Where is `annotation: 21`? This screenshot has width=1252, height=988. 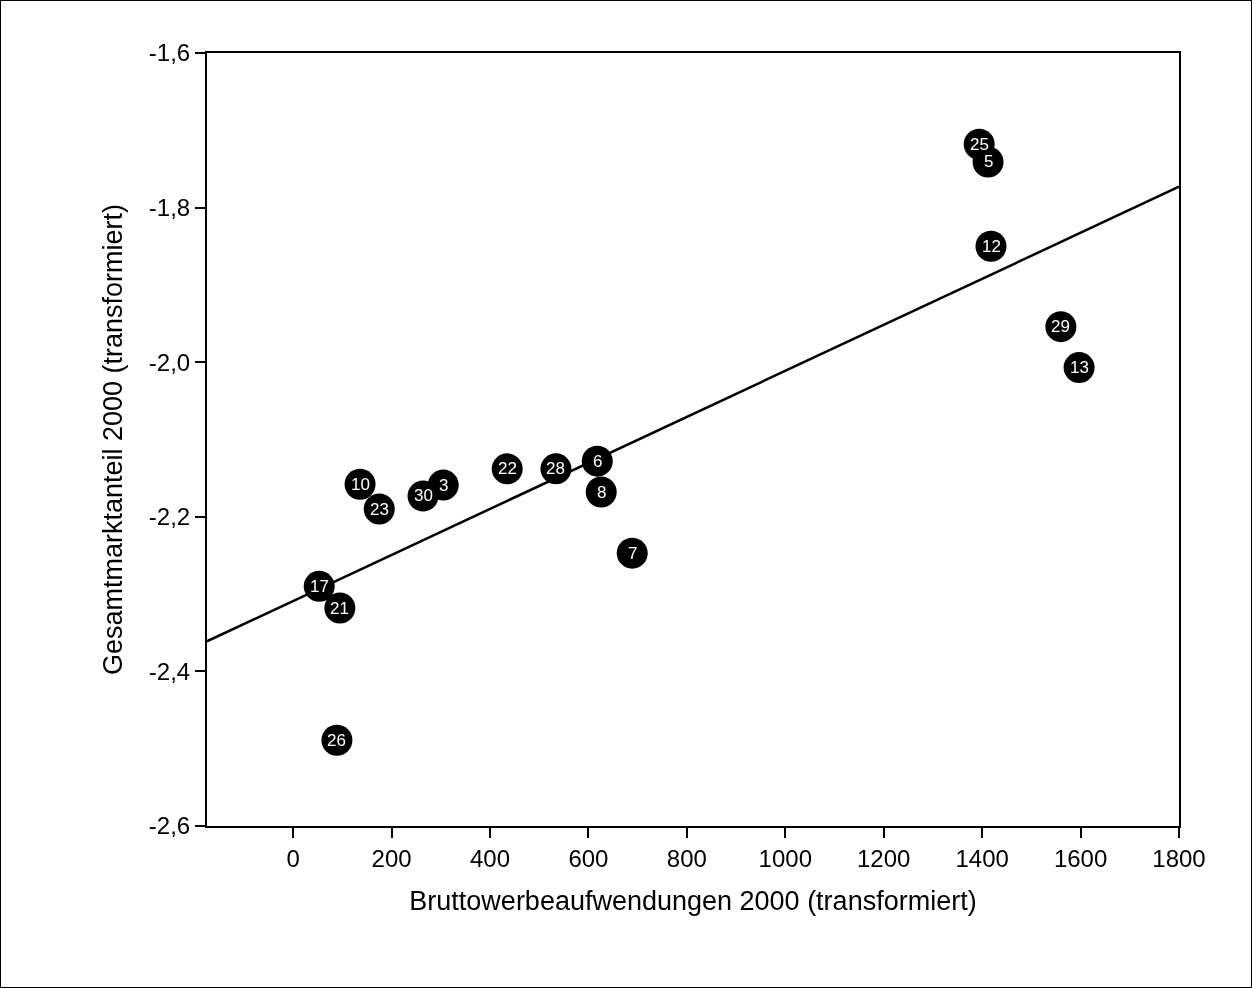
annotation: 21 is located at coordinates (339, 608).